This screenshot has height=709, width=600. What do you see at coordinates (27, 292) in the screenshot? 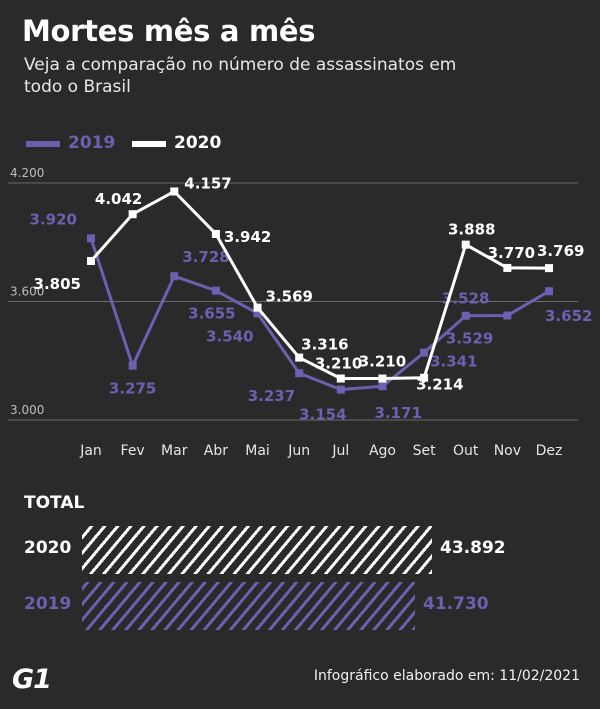
I see `y-tick-label: 3.600` at bounding box center [27, 292].